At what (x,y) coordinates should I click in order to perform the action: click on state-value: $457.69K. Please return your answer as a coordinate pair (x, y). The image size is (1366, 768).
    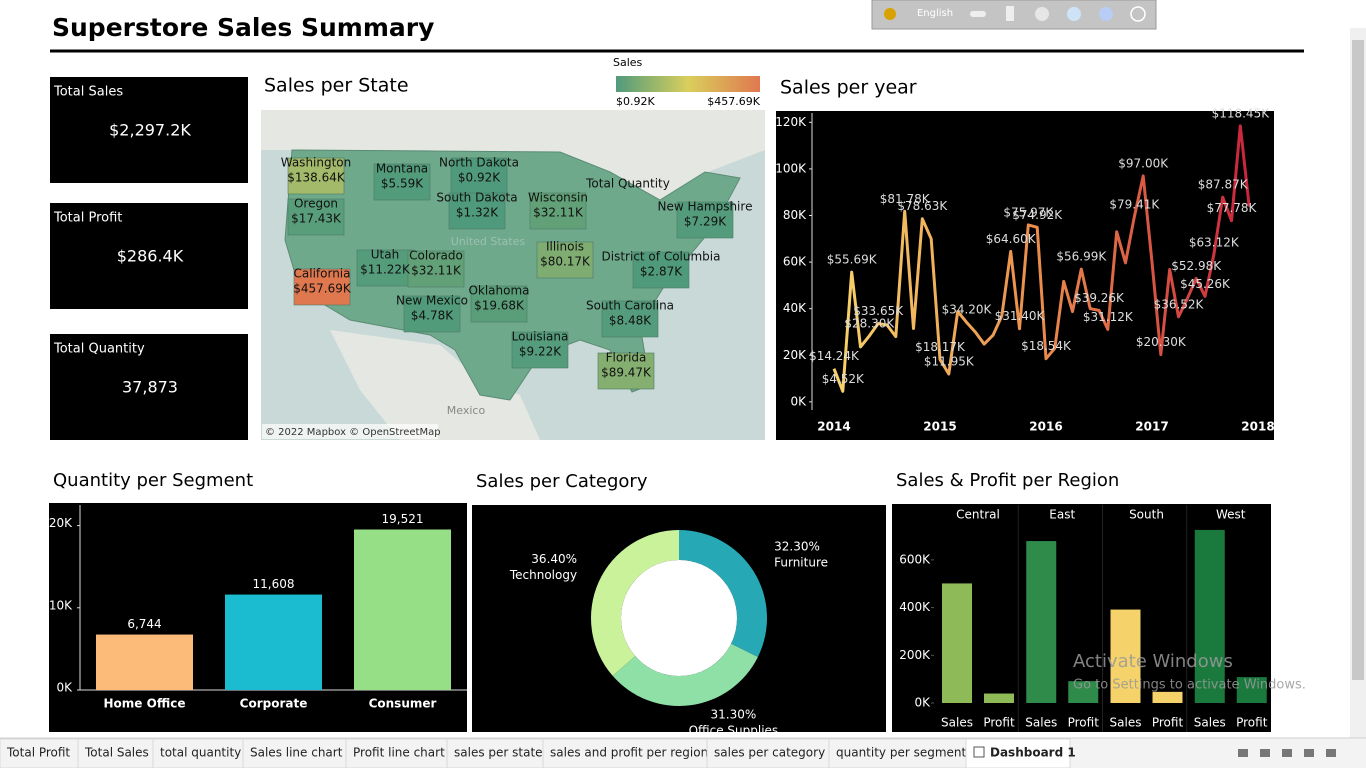
    Looking at the image, I should click on (322, 289).